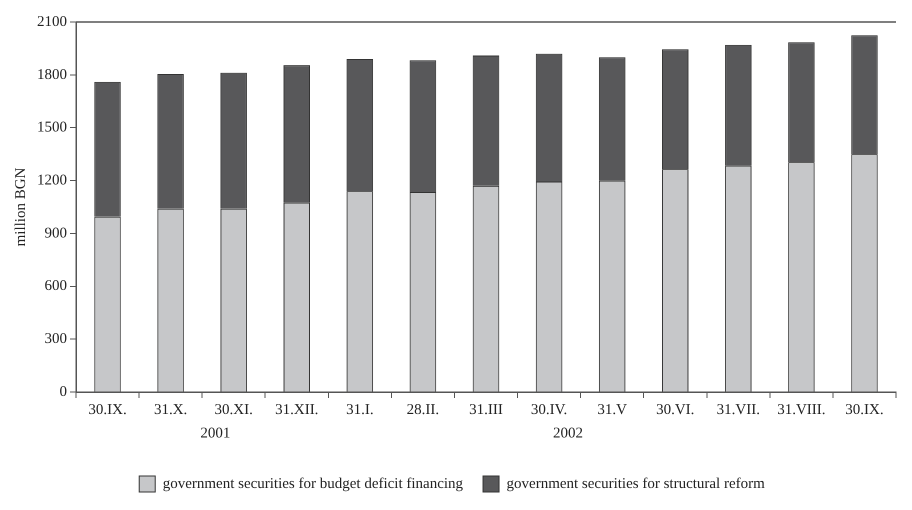 The height and width of the screenshot is (510, 912). I want to click on x-tick-label: 30.VI., so click(675, 410).